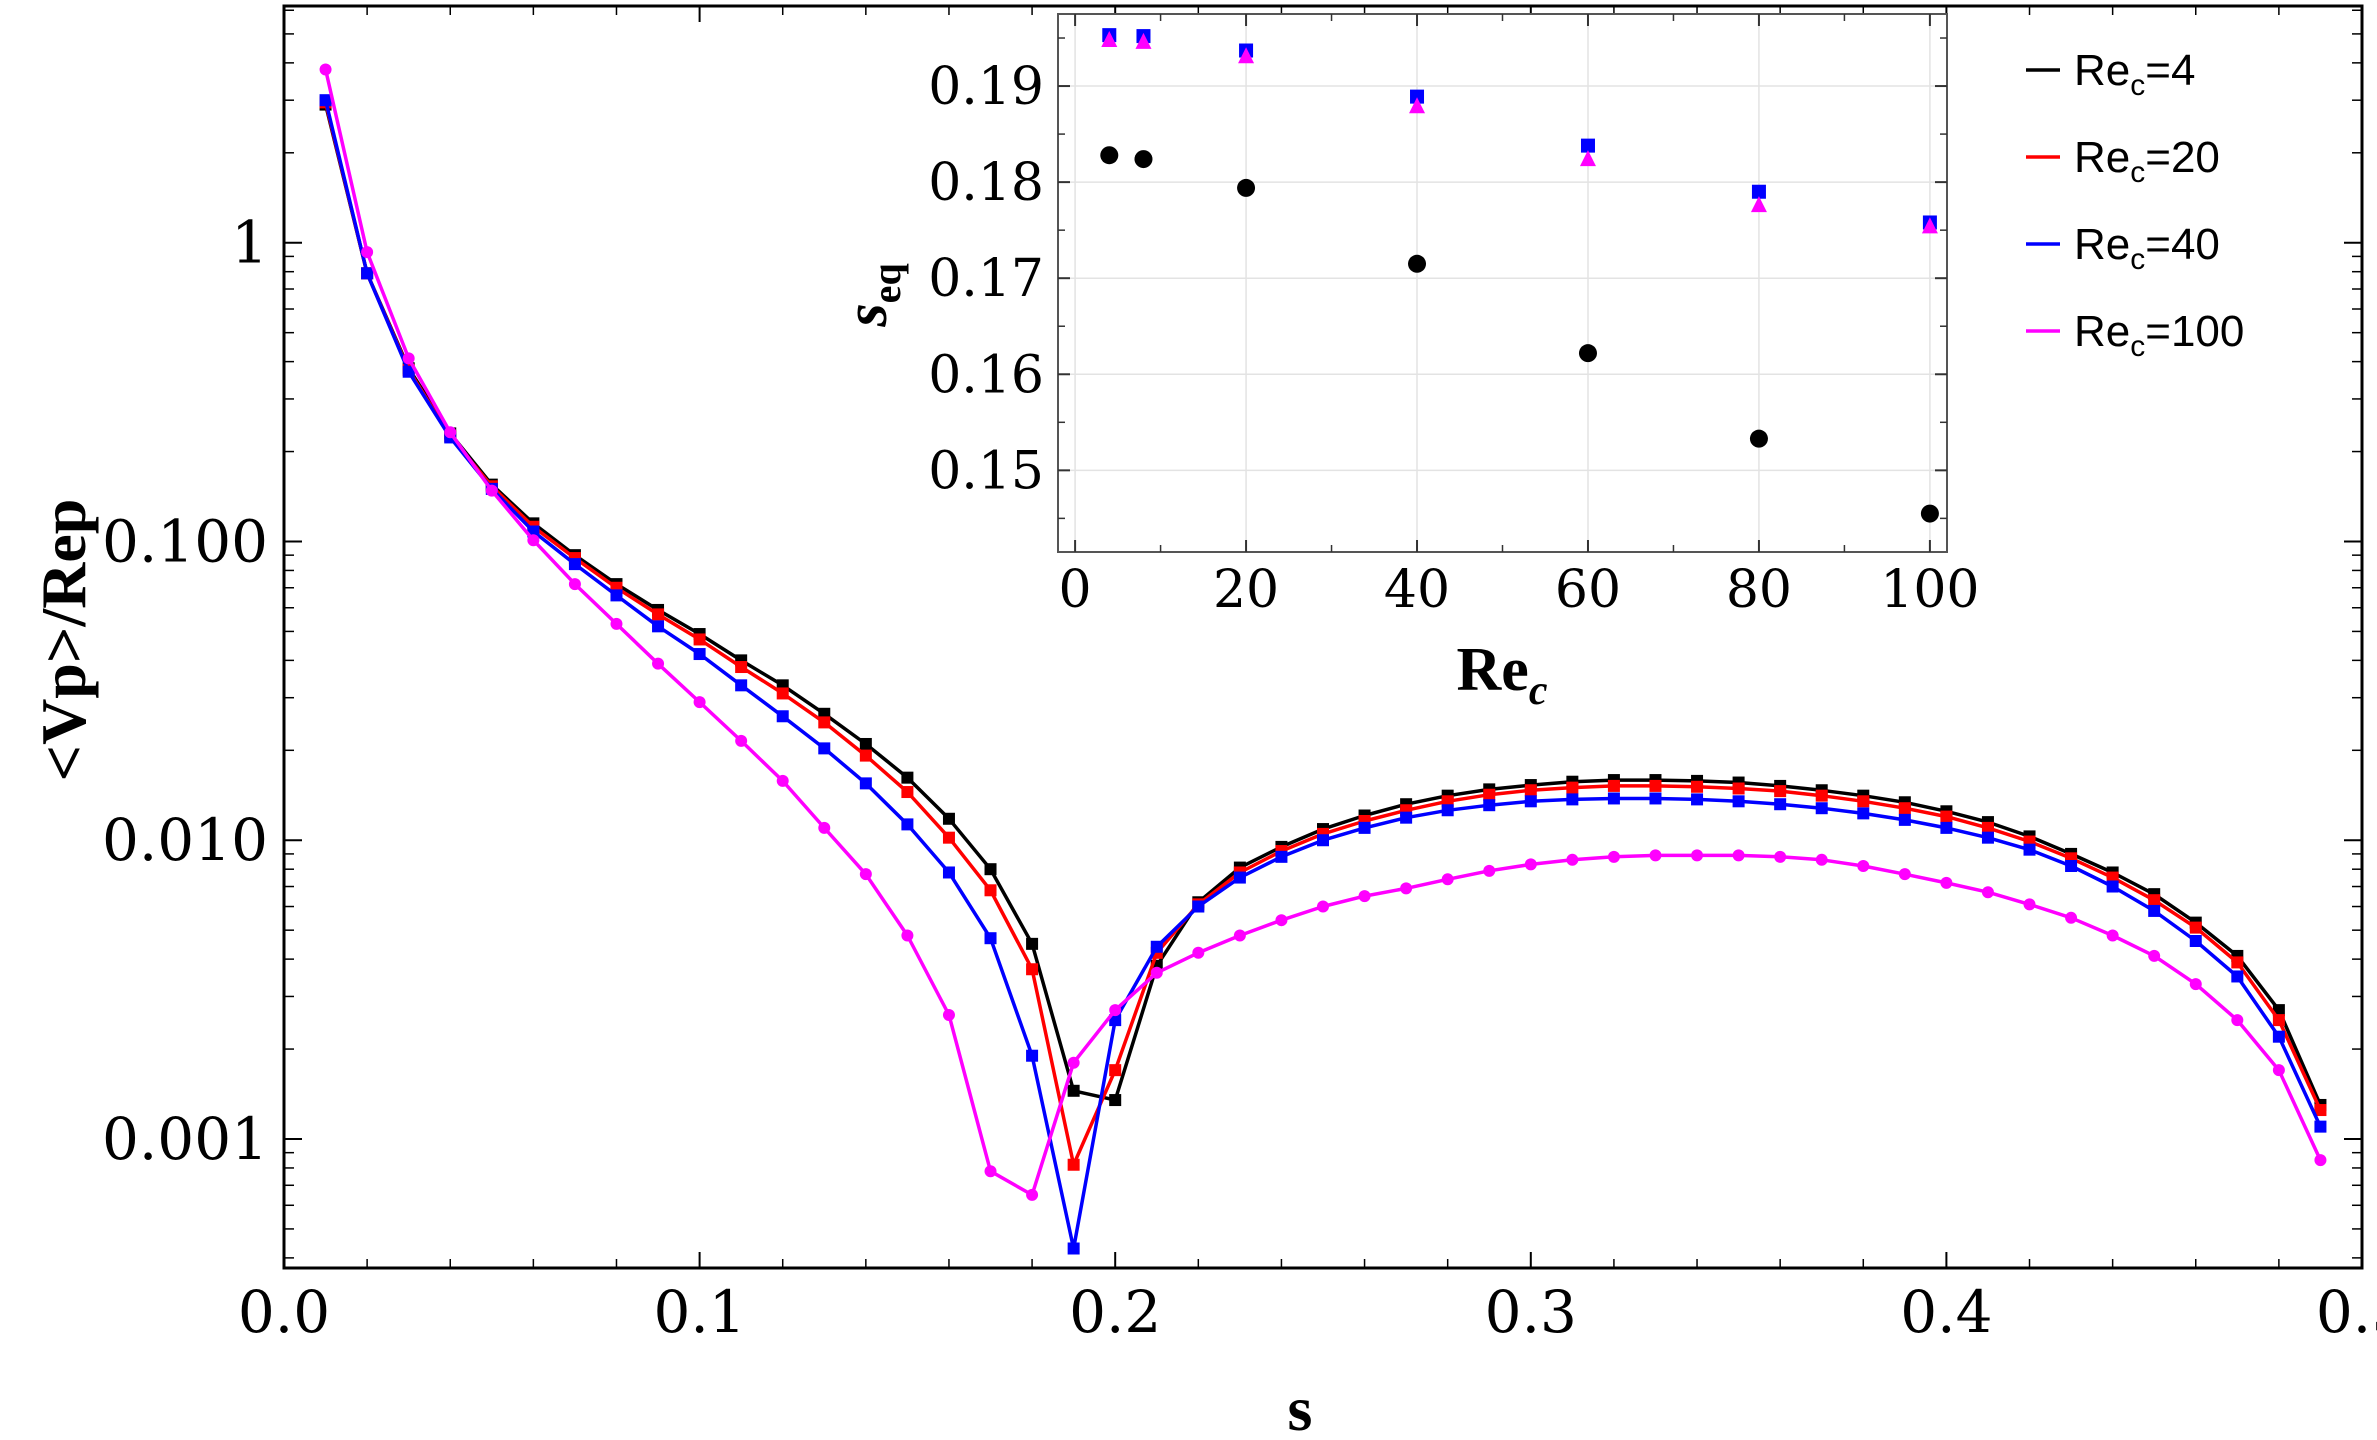 The image size is (2377, 1440). Describe the element at coordinates (699, 1312) in the screenshot. I see `x-tick-label: 0.1` at that location.